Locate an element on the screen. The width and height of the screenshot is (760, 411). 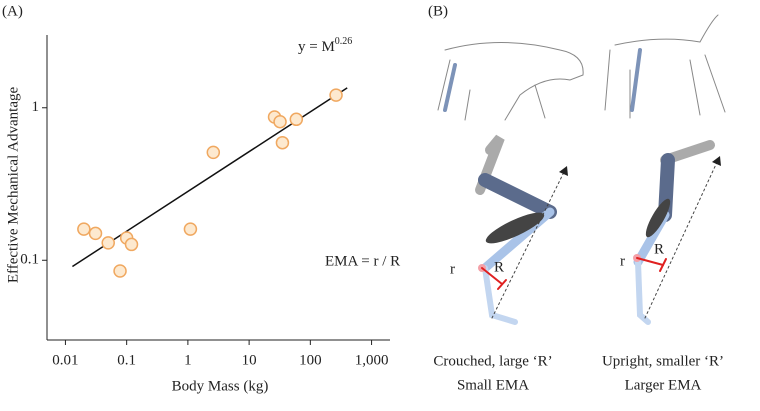
leg-illustration-right is located at coordinates (665, 169).